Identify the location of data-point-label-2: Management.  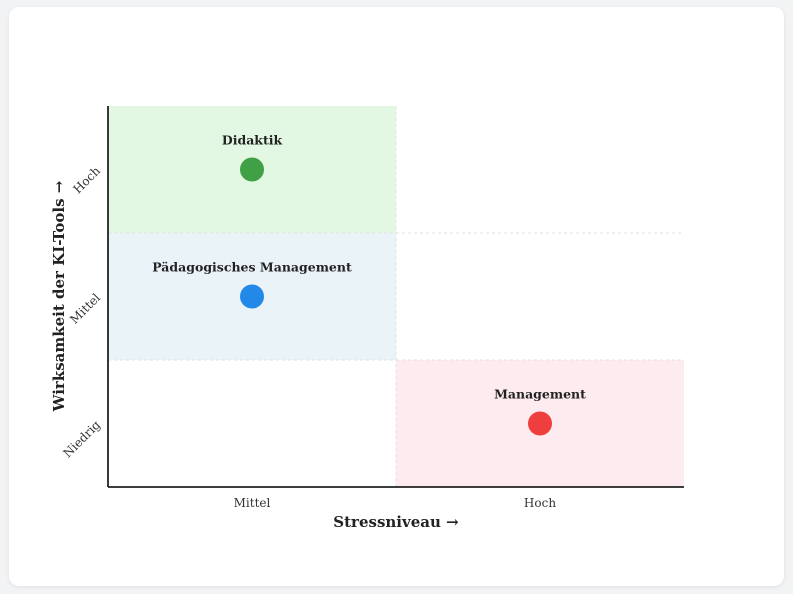
(540, 394).